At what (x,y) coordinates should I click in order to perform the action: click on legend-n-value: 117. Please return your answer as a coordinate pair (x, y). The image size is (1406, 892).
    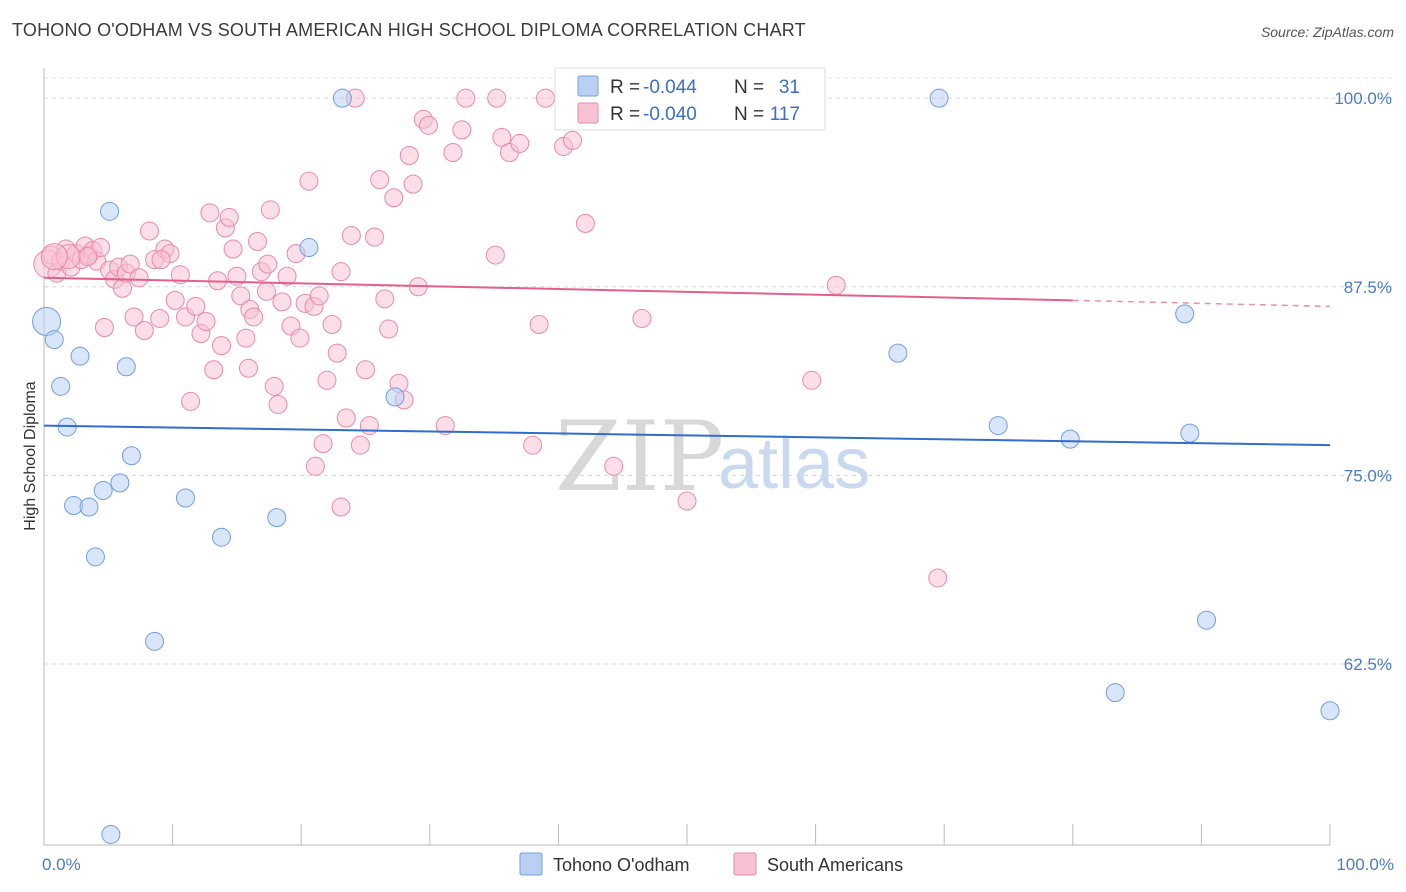
    Looking at the image, I should click on (785, 114).